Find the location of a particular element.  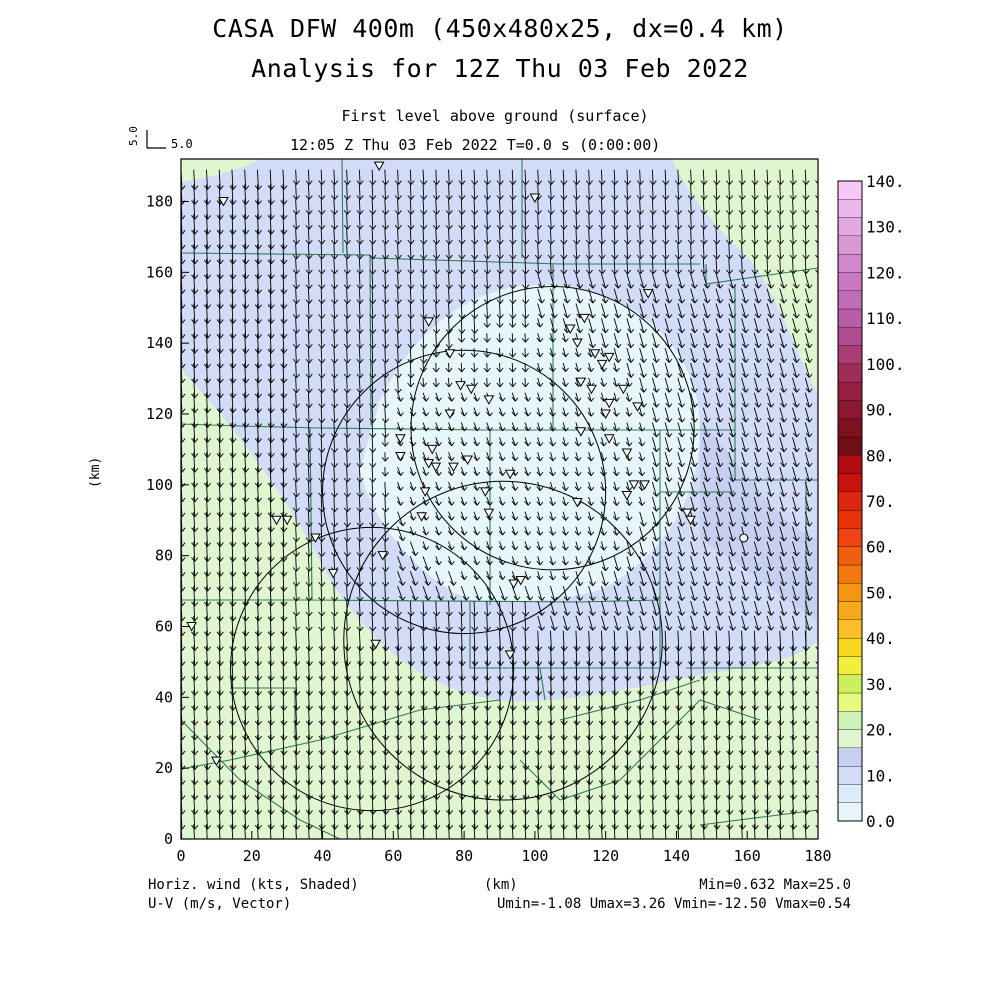

ref-vector-horizontal-label: 5.0 is located at coordinates (182, 144).